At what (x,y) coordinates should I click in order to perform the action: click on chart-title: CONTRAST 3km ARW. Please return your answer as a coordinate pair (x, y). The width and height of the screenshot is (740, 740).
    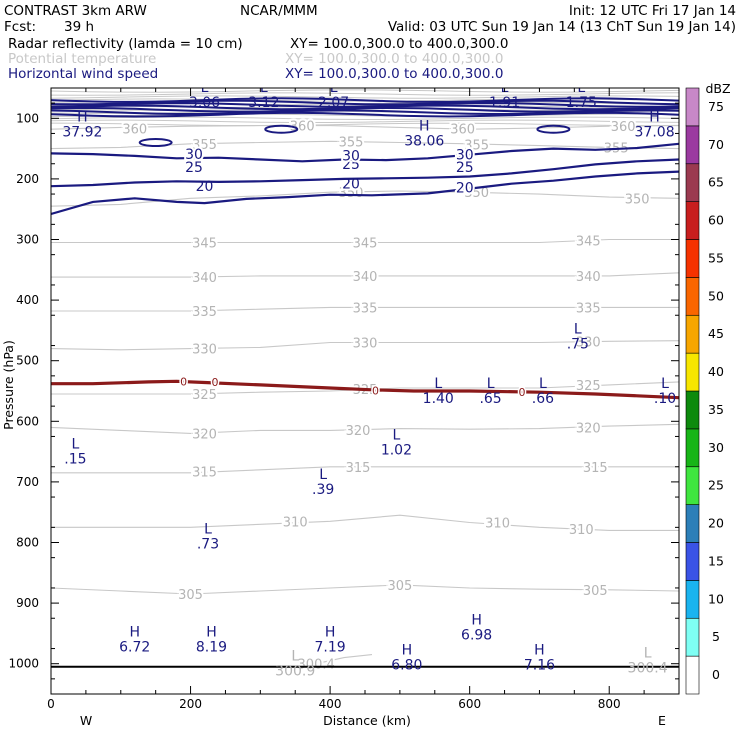
    Looking at the image, I should click on (75, 11).